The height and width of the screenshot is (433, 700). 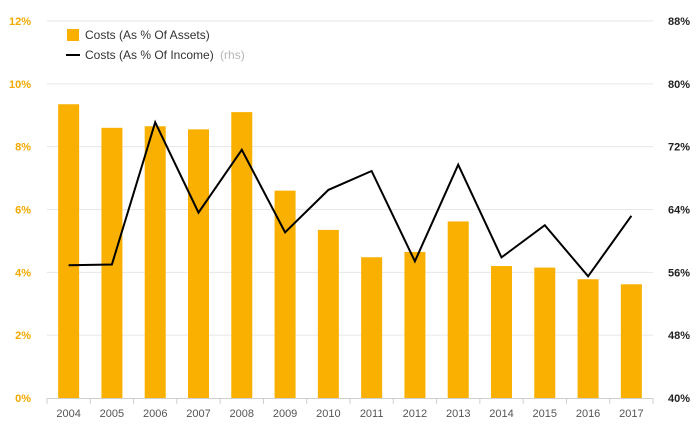 I want to click on y-left-tick-label: 8%, so click(x=23, y=148).